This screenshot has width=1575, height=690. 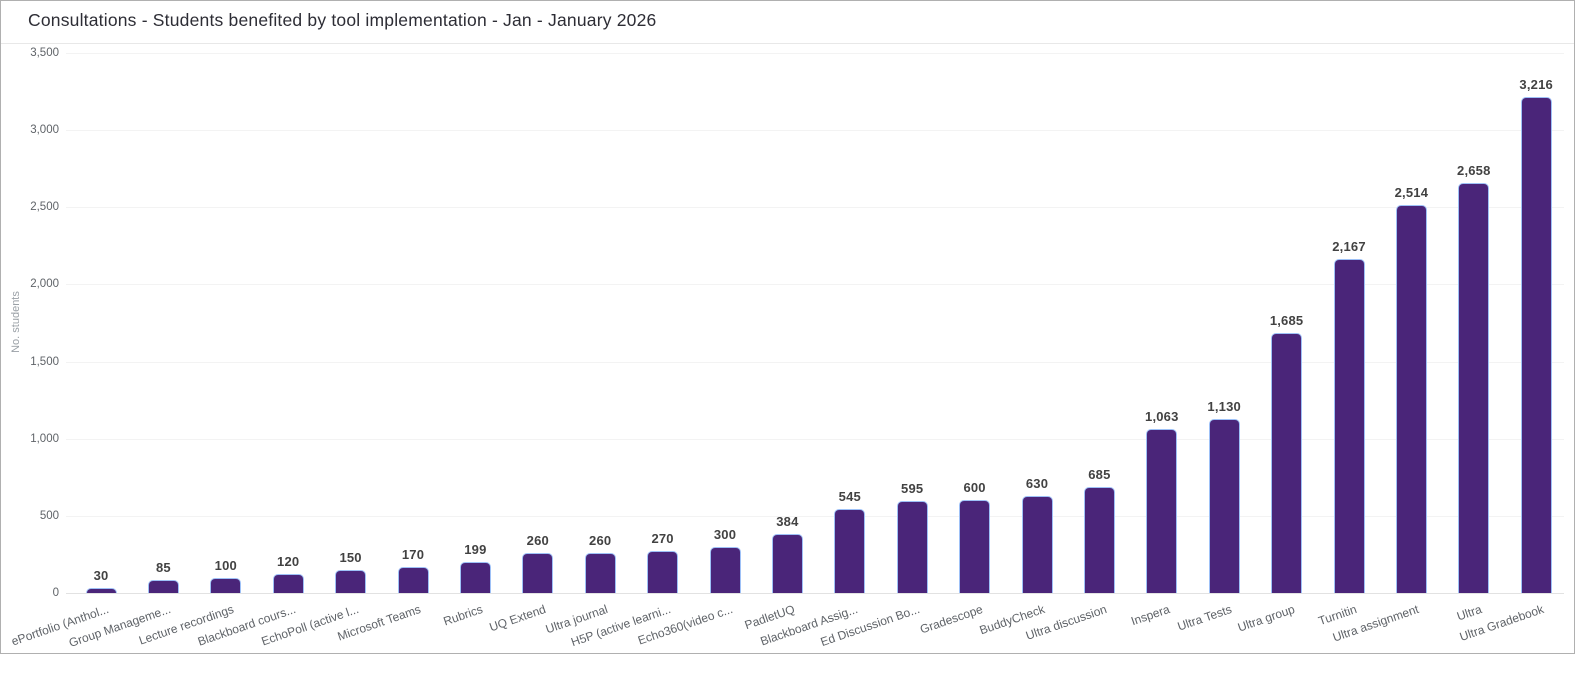 What do you see at coordinates (44, 361) in the screenshot?
I see `y-tick-label: 1,500` at bounding box center [44, 361].